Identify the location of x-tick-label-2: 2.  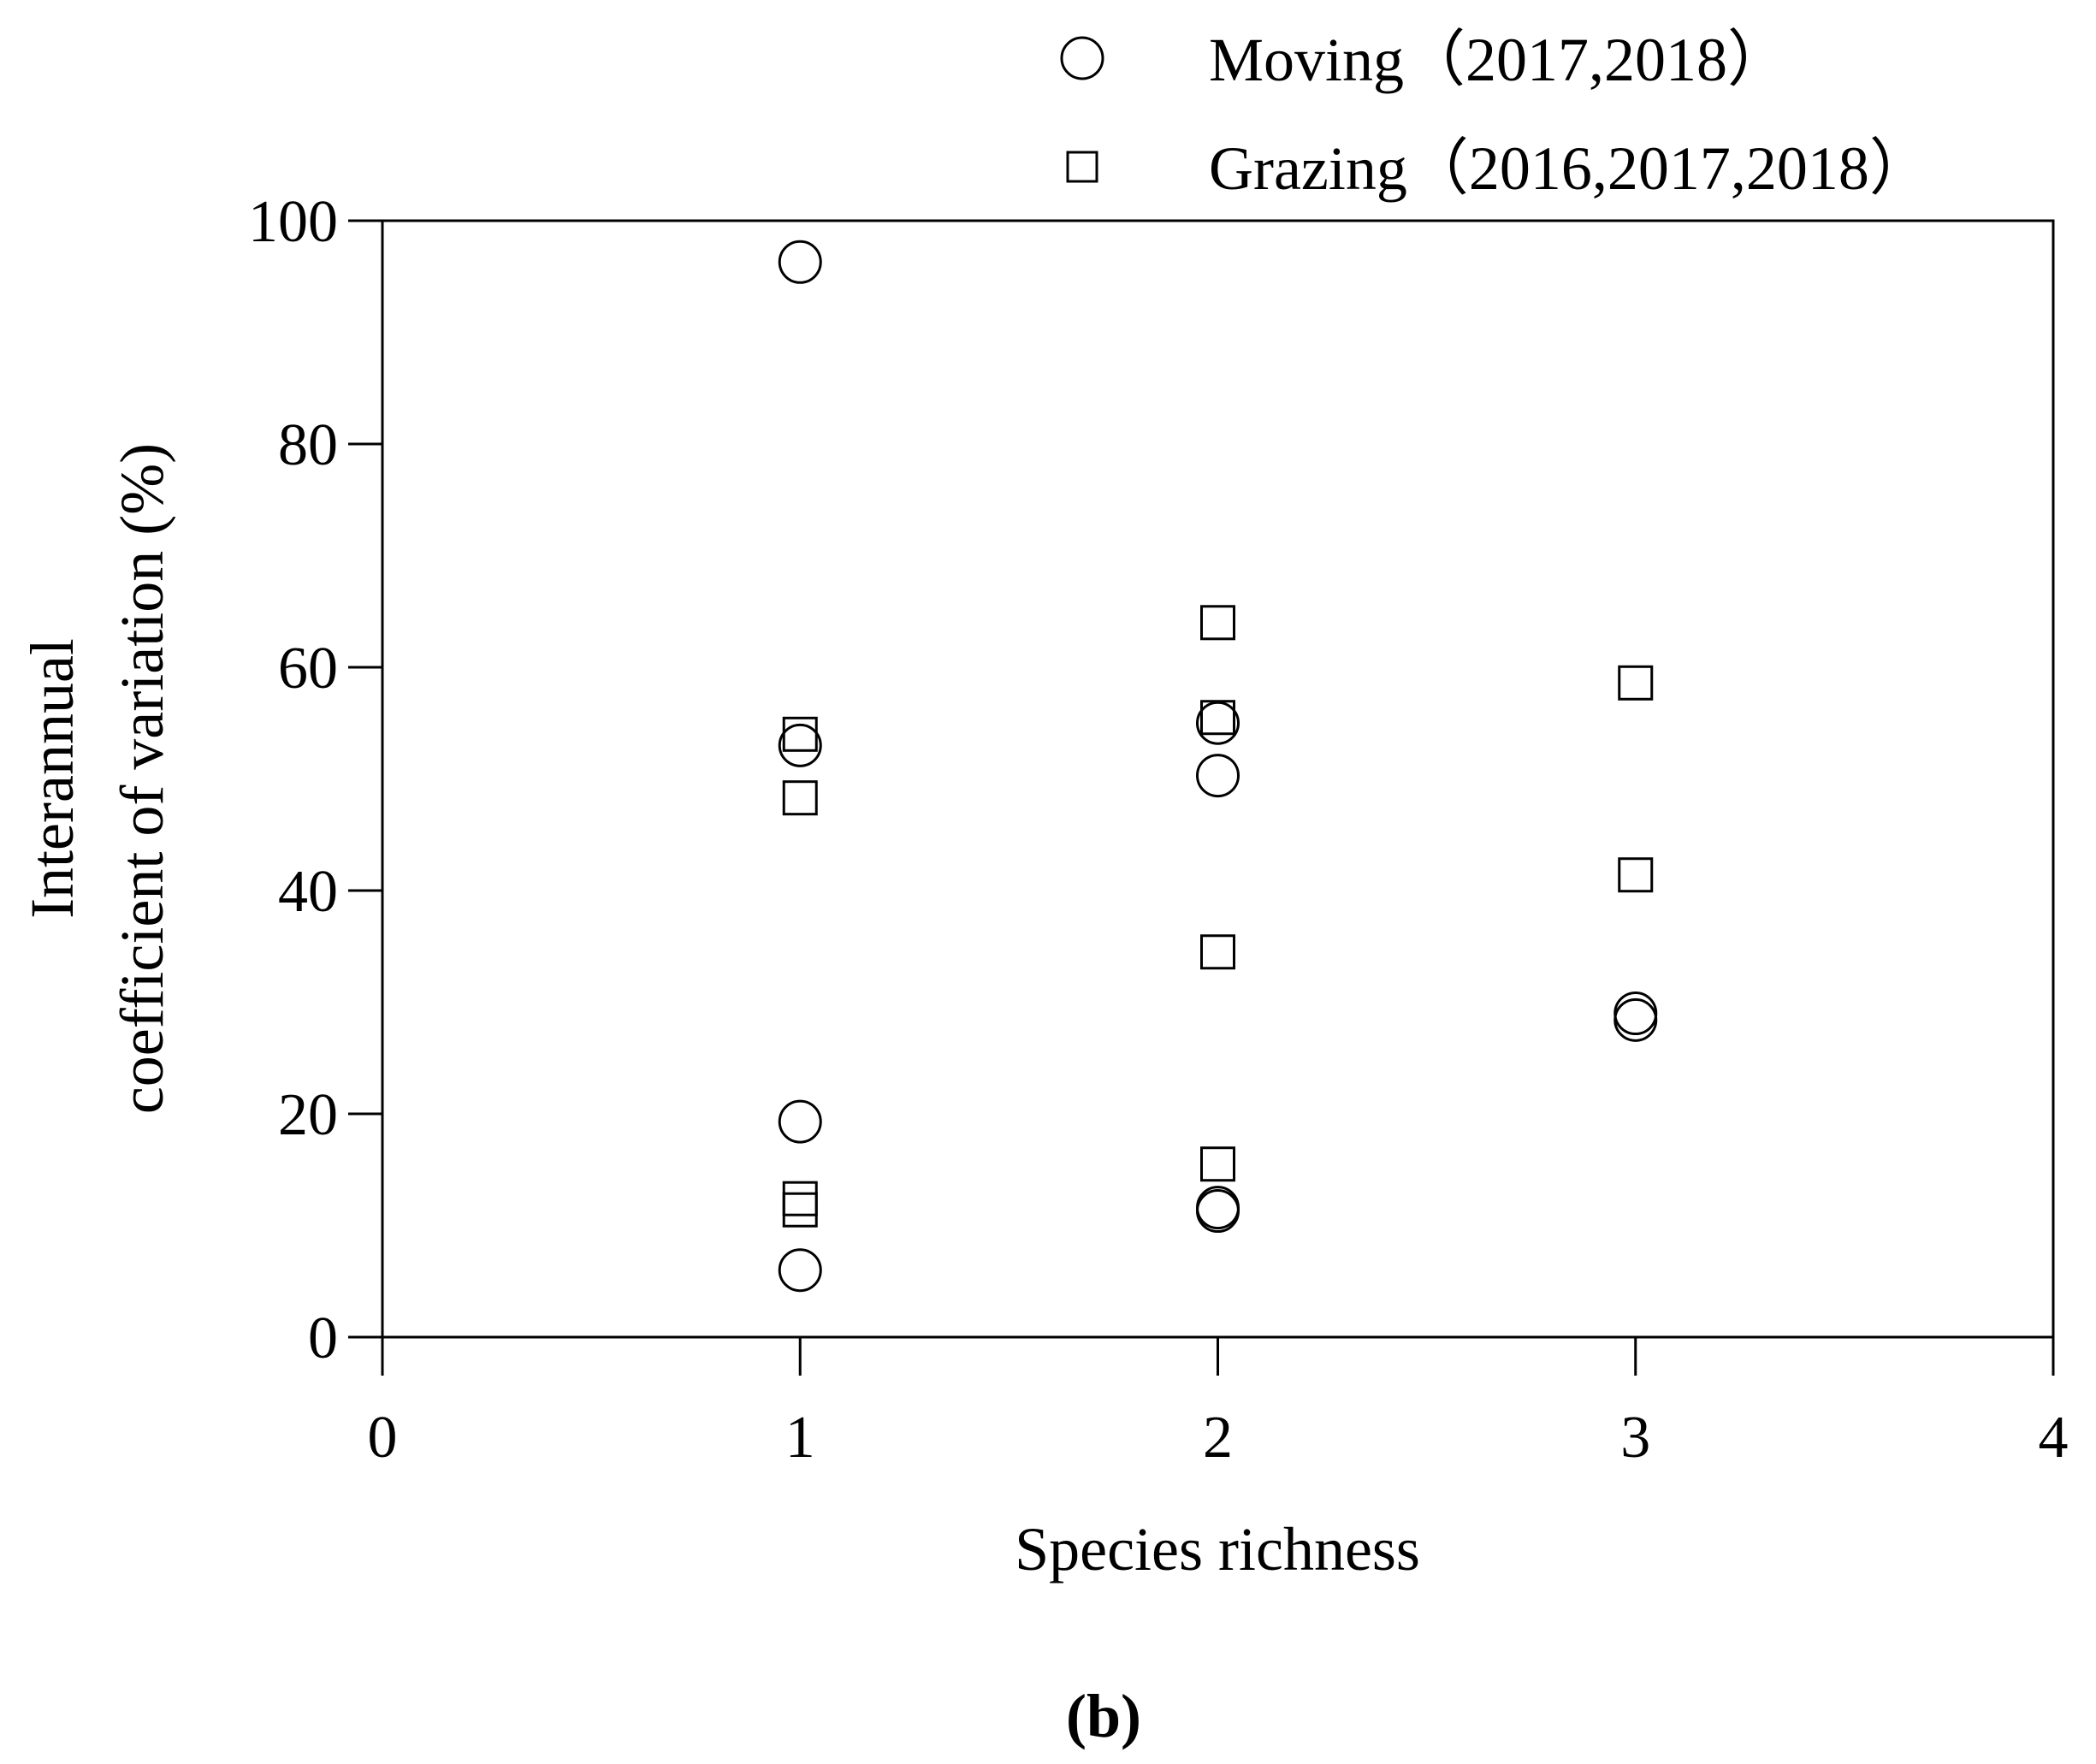
(1218, 1438).